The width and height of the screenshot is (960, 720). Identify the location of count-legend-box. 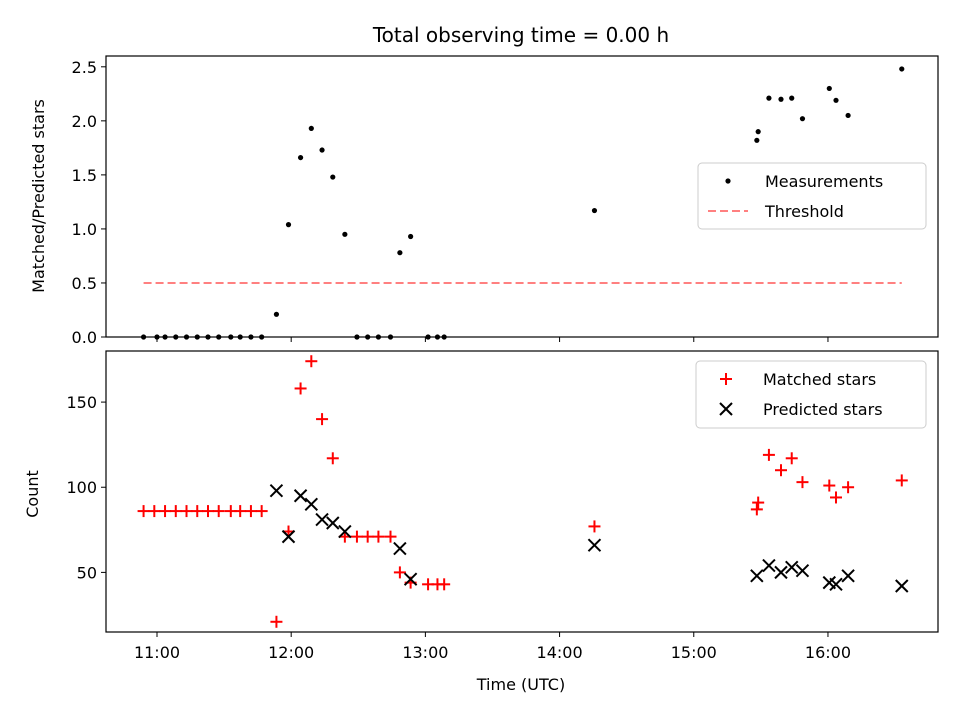
(811, 394).